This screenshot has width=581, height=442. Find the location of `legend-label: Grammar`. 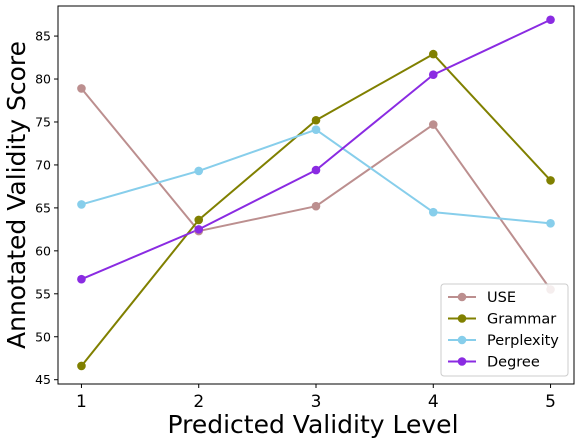

legend-label: Grammar is located at coordinates (521, 320).